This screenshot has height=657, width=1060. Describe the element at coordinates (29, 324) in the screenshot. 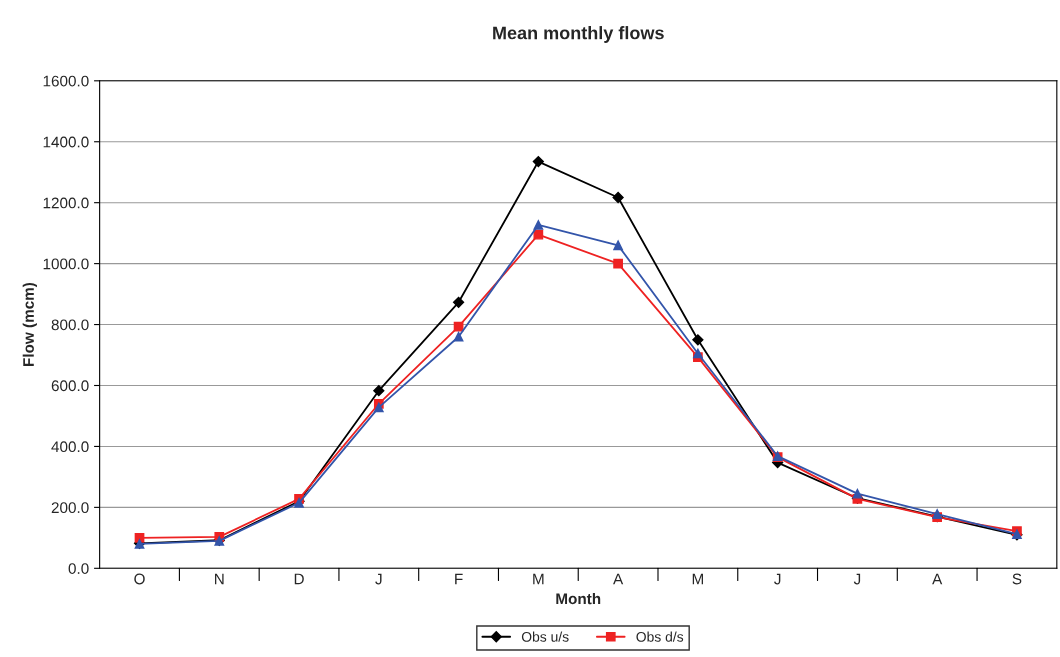

I see `y-axis-title: Flow (mcm)` at that location.